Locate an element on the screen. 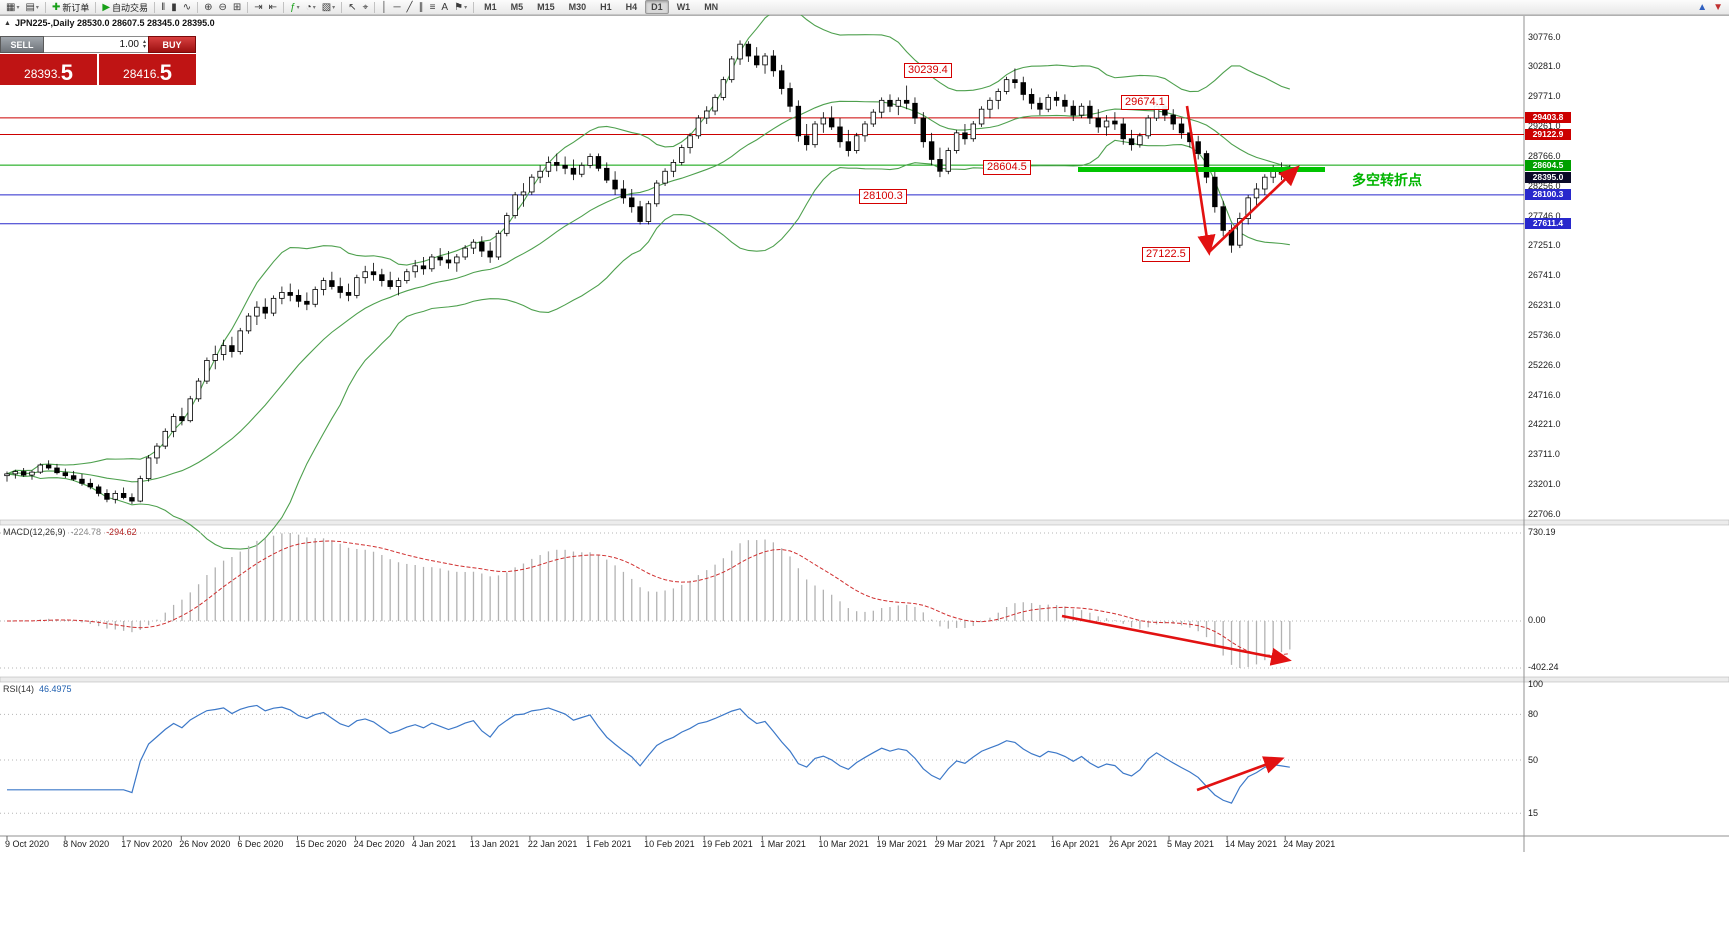 Image resolution: width=1729 pixels, height=940 pixels. sell-price-big-digit: 5 is located at coordinates (66, 72).